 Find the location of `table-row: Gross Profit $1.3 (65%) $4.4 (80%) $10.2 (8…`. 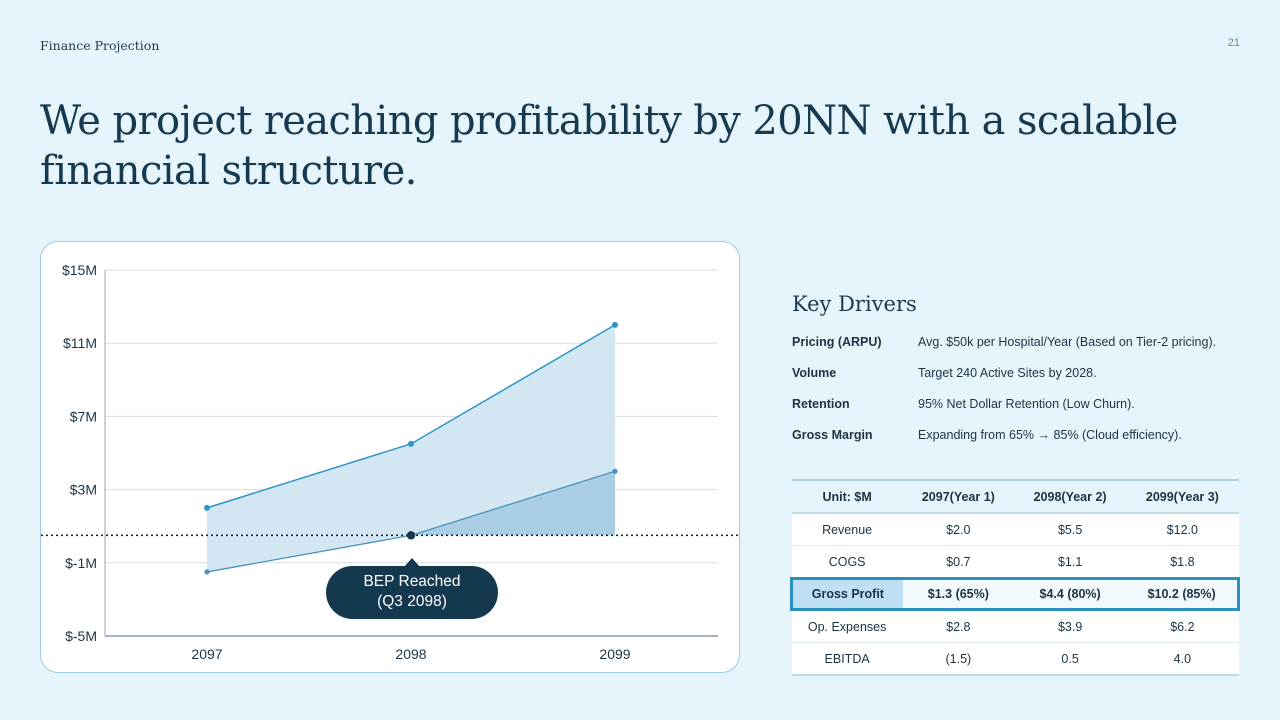

table-row: Gross Profit $1.3 (65%) $4.4 (80%) $10.2 (8… is located at coordinates (1015, 594).